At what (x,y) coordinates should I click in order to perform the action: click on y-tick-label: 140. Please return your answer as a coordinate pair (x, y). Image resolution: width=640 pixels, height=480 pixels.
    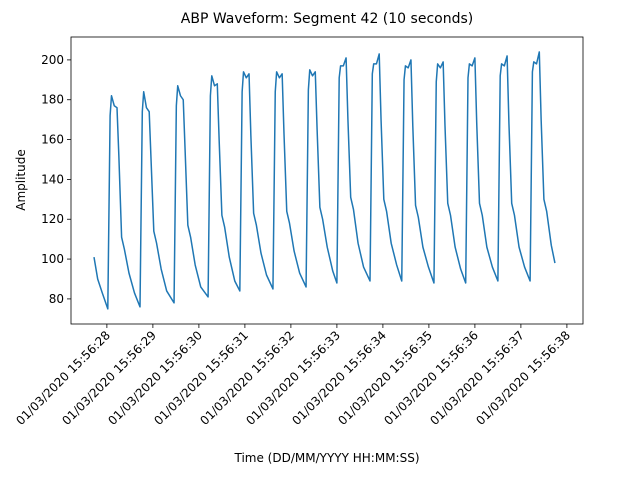
    Looking at the image, I should click on (52, 179).